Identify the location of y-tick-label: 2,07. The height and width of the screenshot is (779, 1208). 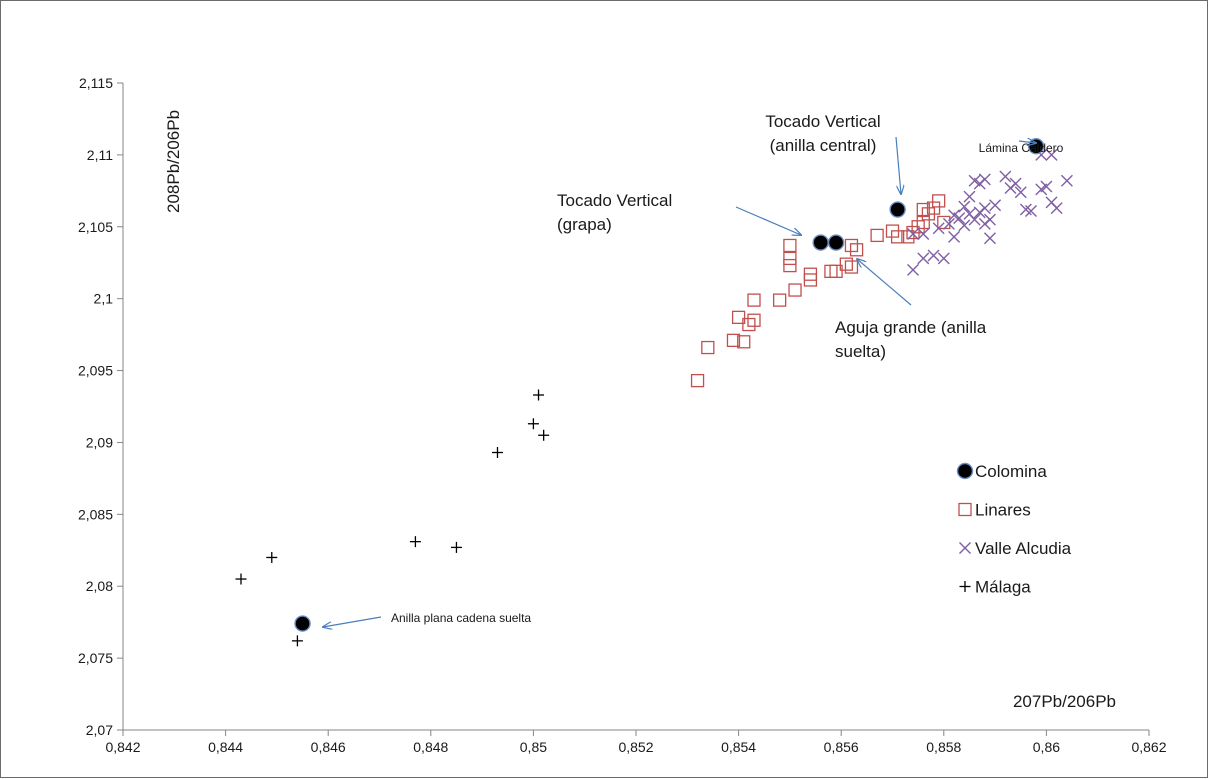
(99, 730).